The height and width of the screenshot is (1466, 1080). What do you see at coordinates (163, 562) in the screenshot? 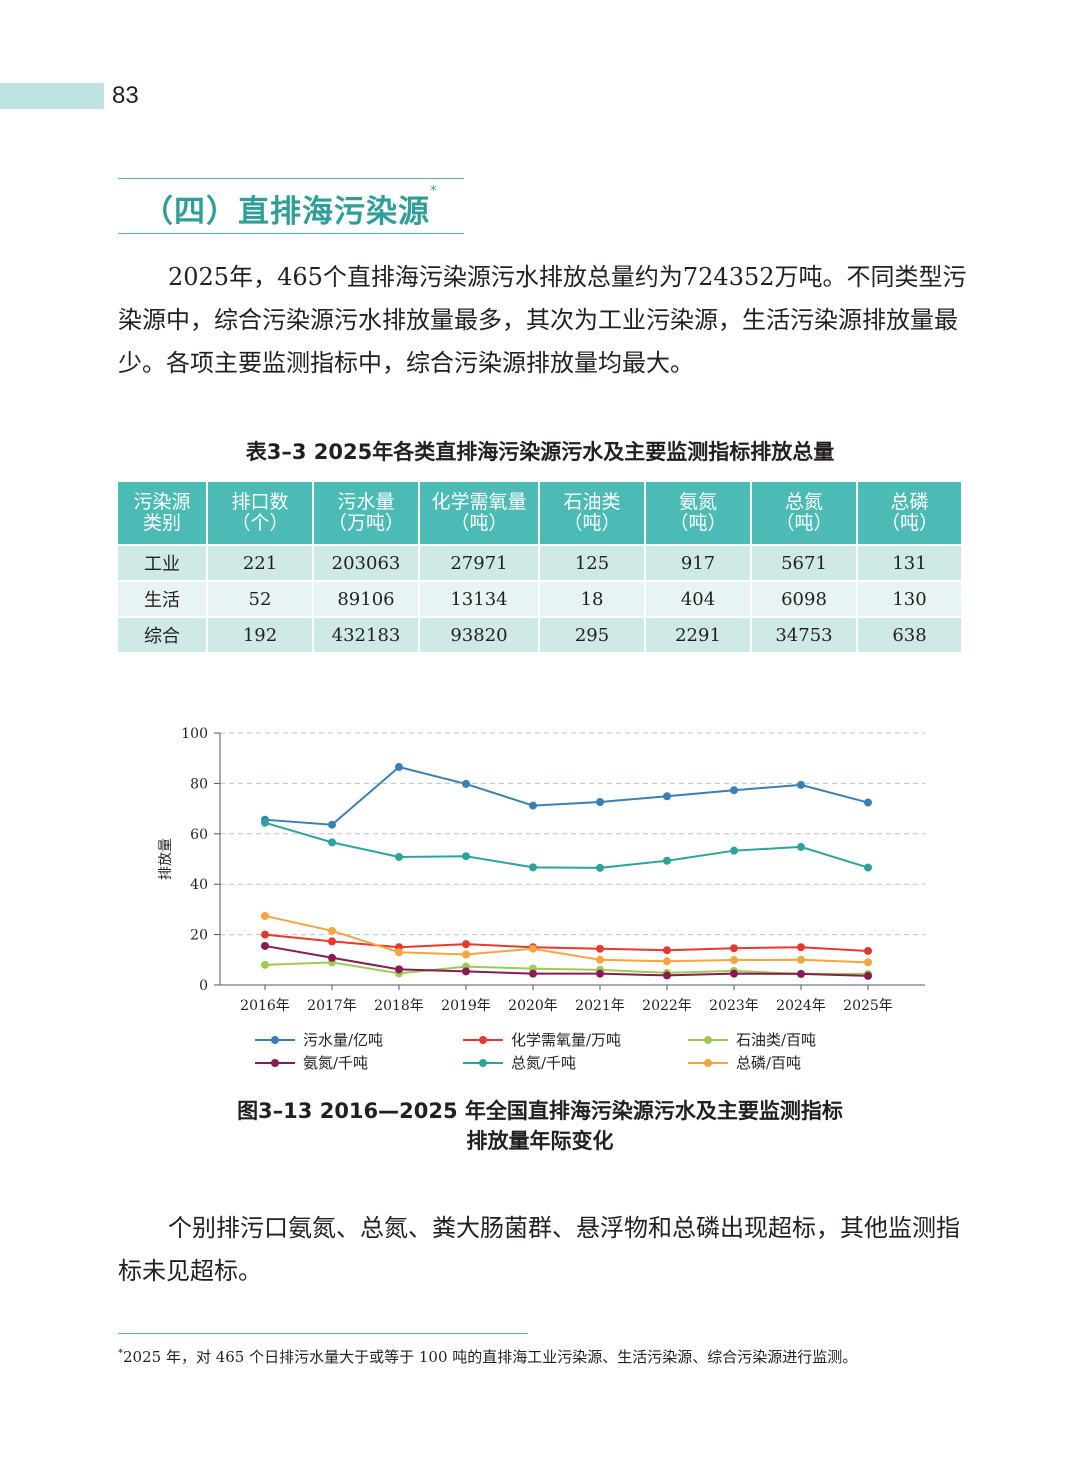
I see `table-cell: 工业` at bounding box center [163, 562].